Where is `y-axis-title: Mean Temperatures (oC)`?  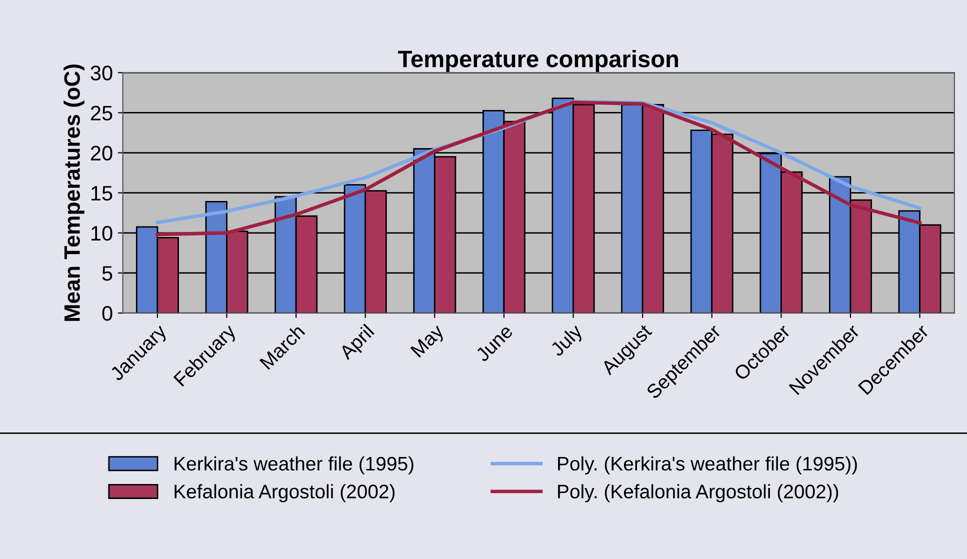
y-axis-title: Mean Temperatures (oC) is located at coordinates (74, 192).